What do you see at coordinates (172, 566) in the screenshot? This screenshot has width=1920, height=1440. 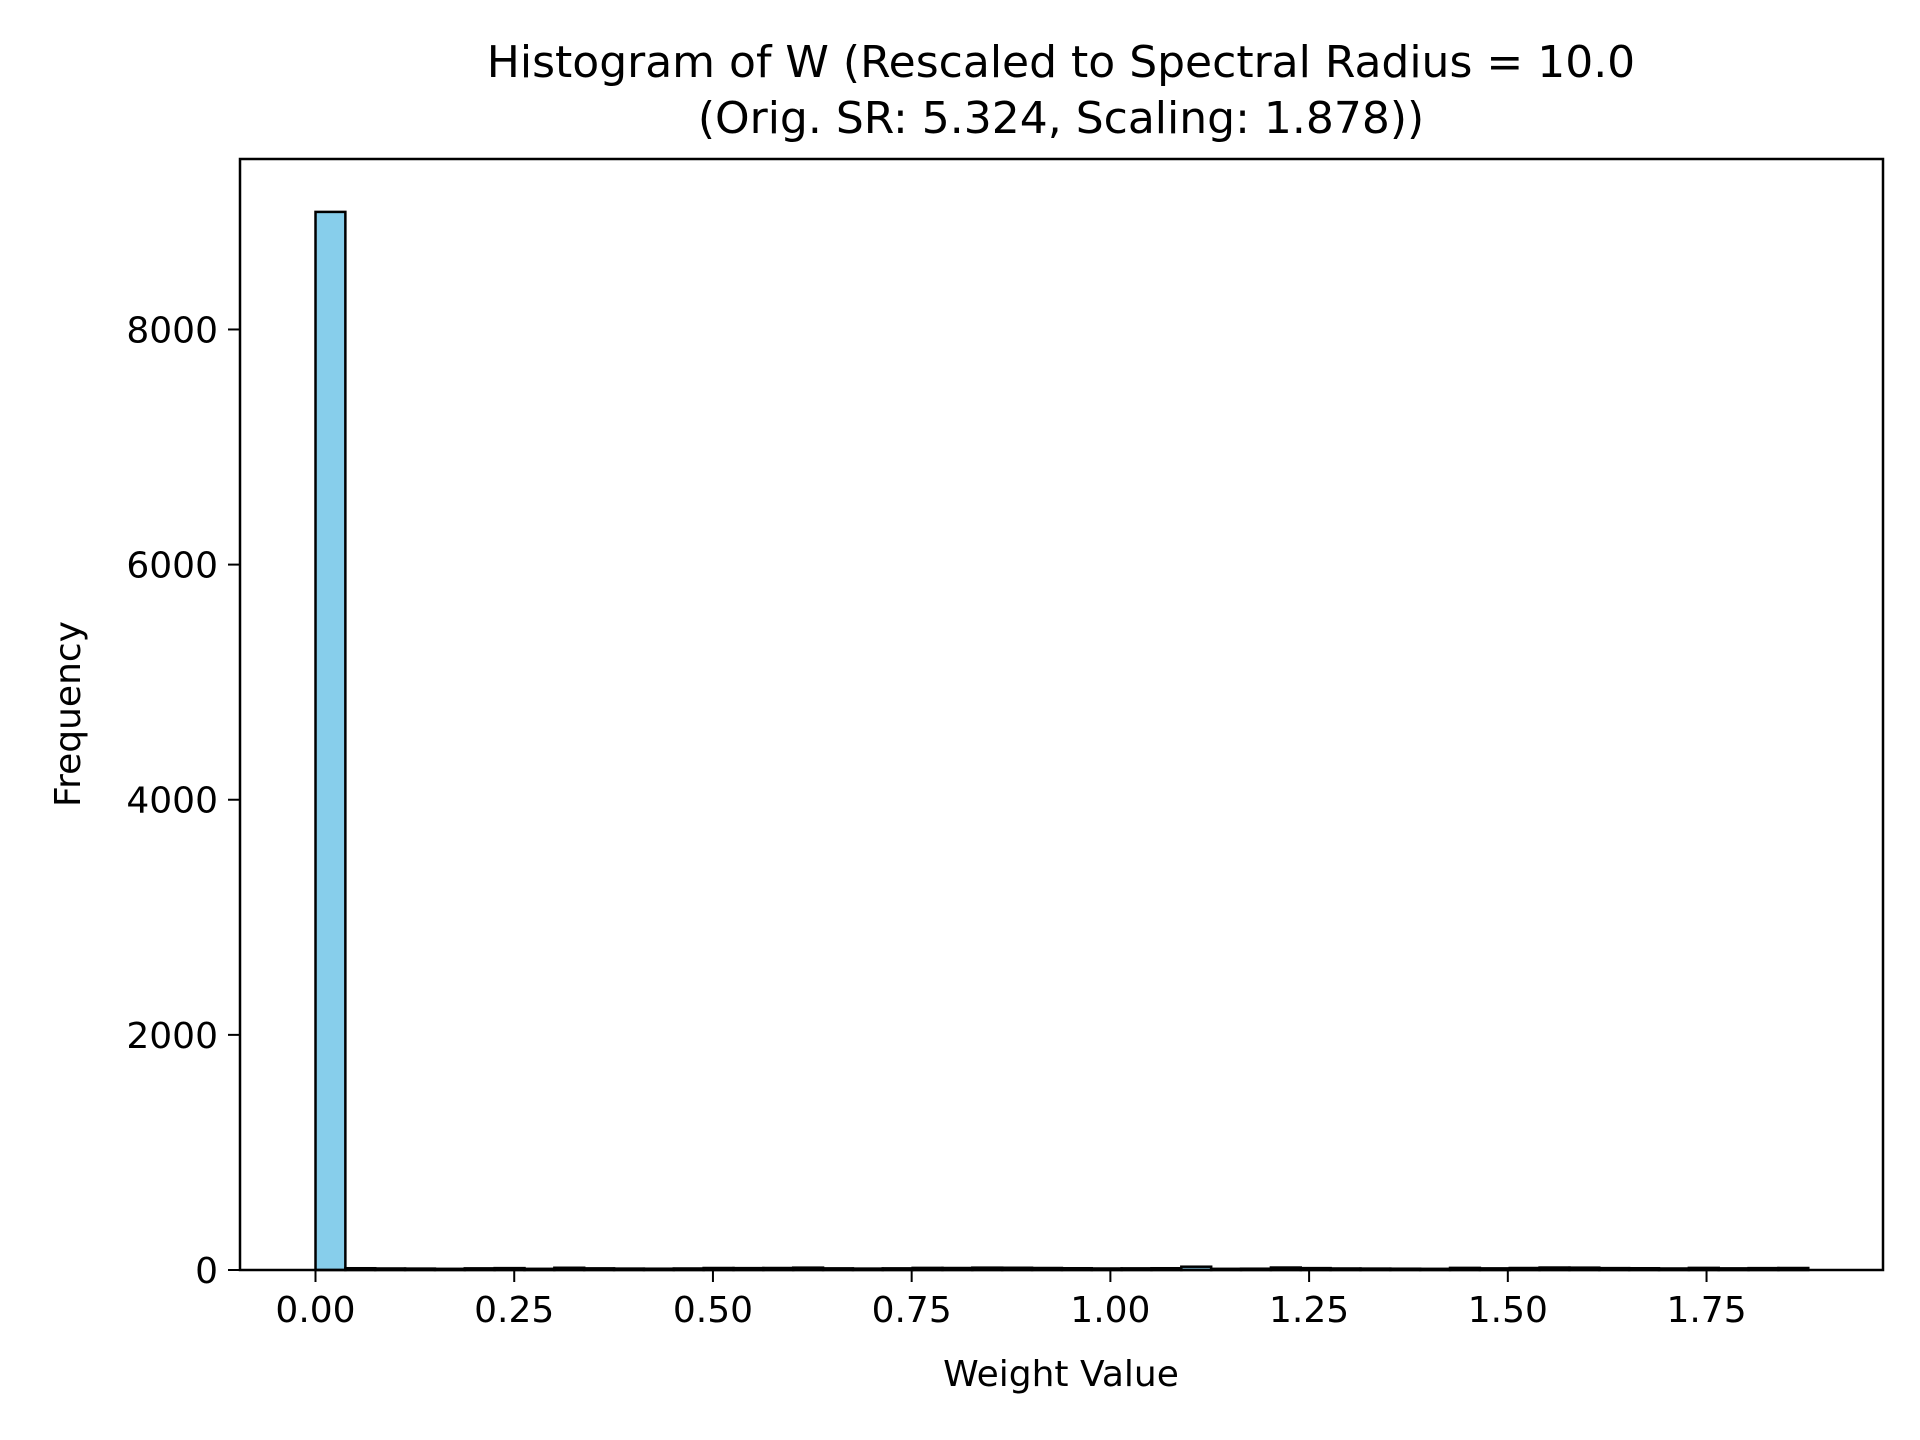 I see `y-tick-label: 6000` at bounding box center [172, 566].